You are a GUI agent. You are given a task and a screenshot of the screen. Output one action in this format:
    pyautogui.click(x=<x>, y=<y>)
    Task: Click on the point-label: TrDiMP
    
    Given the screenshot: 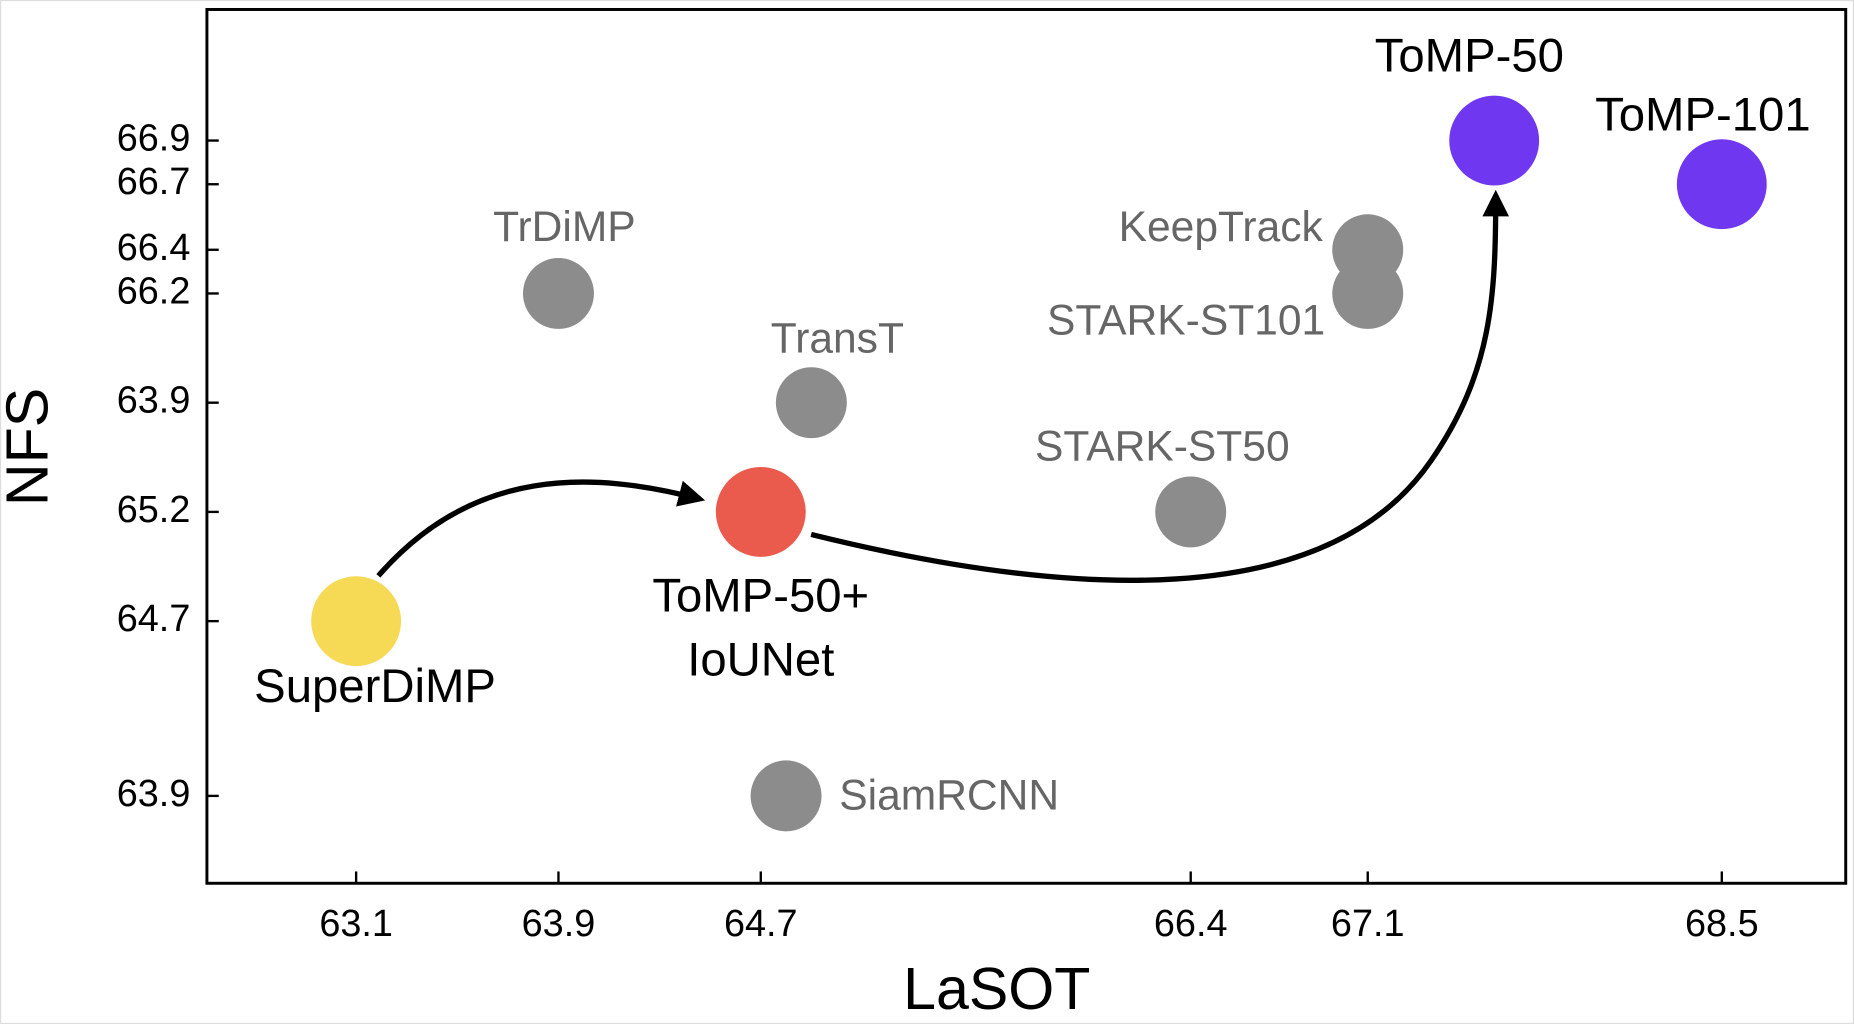 What is the action you would take?
    pyautogui.click(x=564, y=227)
    